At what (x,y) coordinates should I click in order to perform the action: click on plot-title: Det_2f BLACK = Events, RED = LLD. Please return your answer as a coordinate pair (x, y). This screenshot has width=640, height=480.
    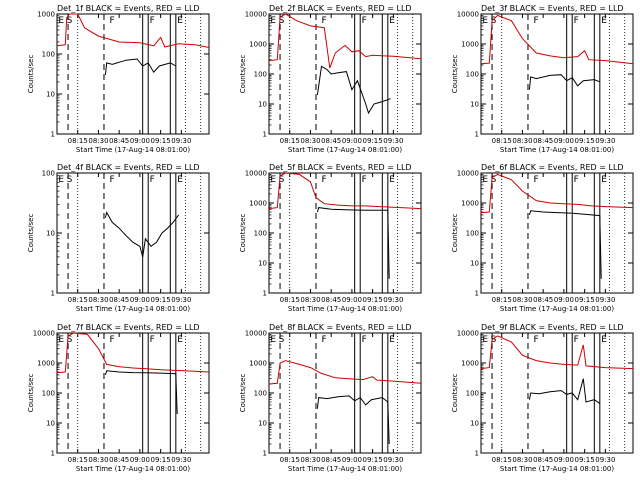
    Looking at the image, I should click on (340, 8).